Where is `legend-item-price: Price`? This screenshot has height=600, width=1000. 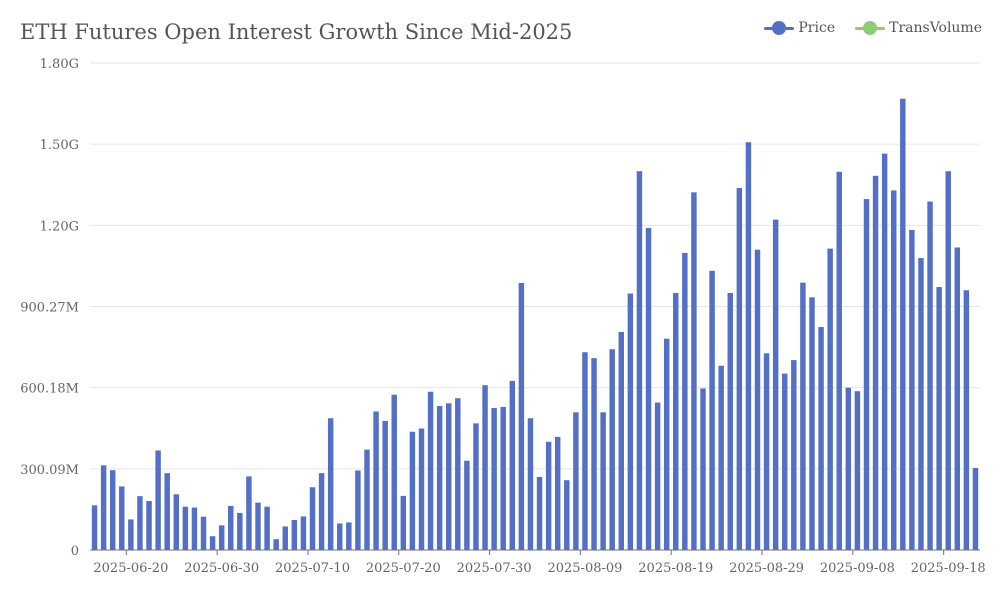
legend-item-price: Price is located at coordinates (799, 28).